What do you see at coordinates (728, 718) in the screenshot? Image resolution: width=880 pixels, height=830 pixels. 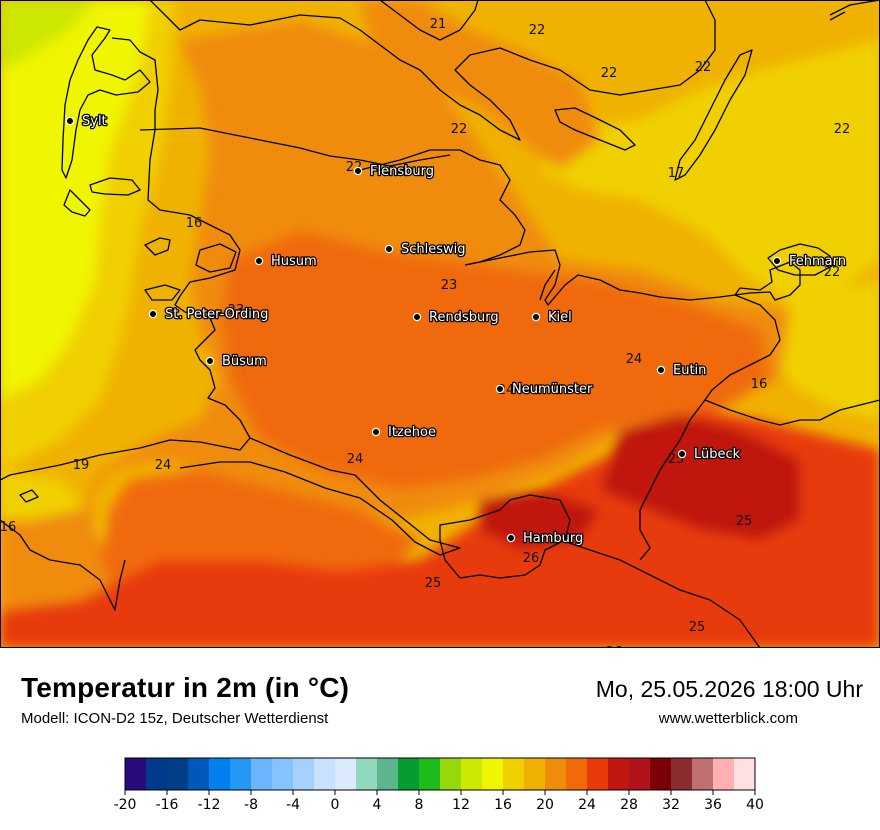 I see `website-link: www.wetterblick.com` at bounding box center [728, 718].